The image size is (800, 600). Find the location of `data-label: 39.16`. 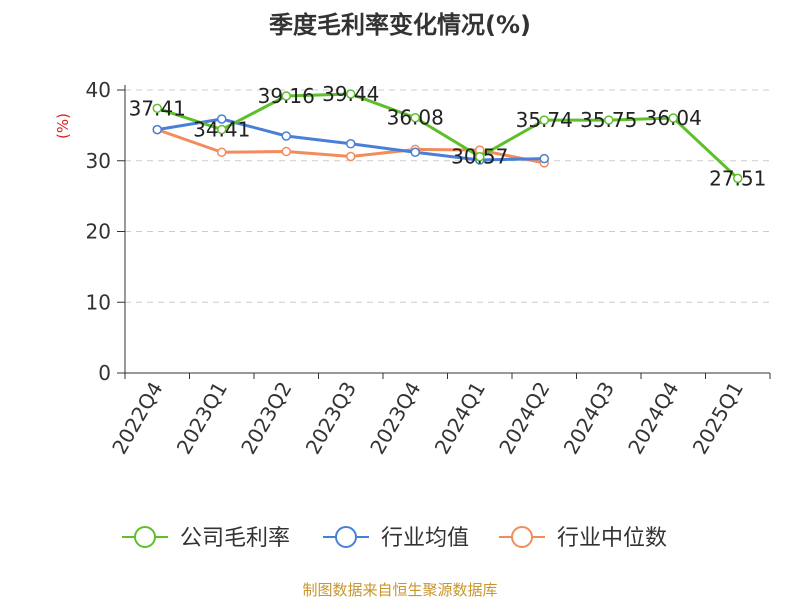

data-label: 39.16 is located at coordinates (286, 96).